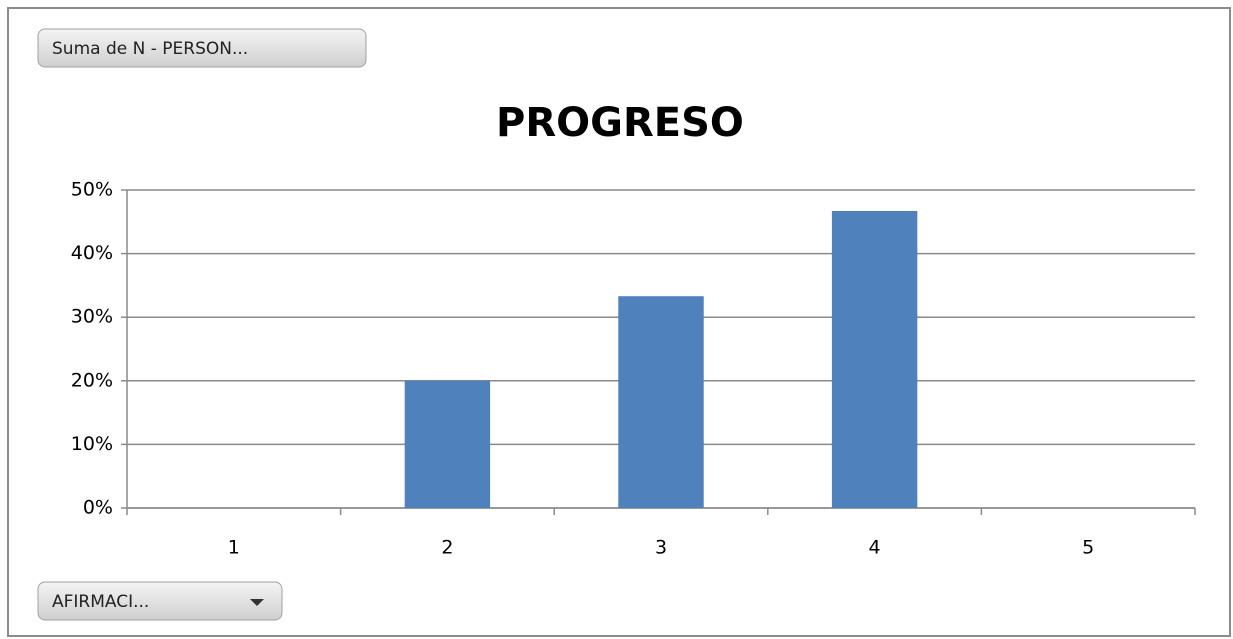 The height and width of the screenshot is (639, 1233). What do you see at coordinates (92, 380) in the screenshot?
I see `y-tick-label: 20%` at bounding box center [92, 380].